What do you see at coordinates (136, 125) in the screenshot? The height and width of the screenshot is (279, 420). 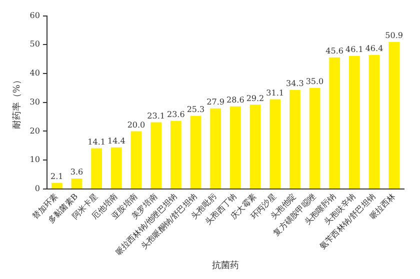 I see `data-label: 20.0` at bounding box center [136, 125].